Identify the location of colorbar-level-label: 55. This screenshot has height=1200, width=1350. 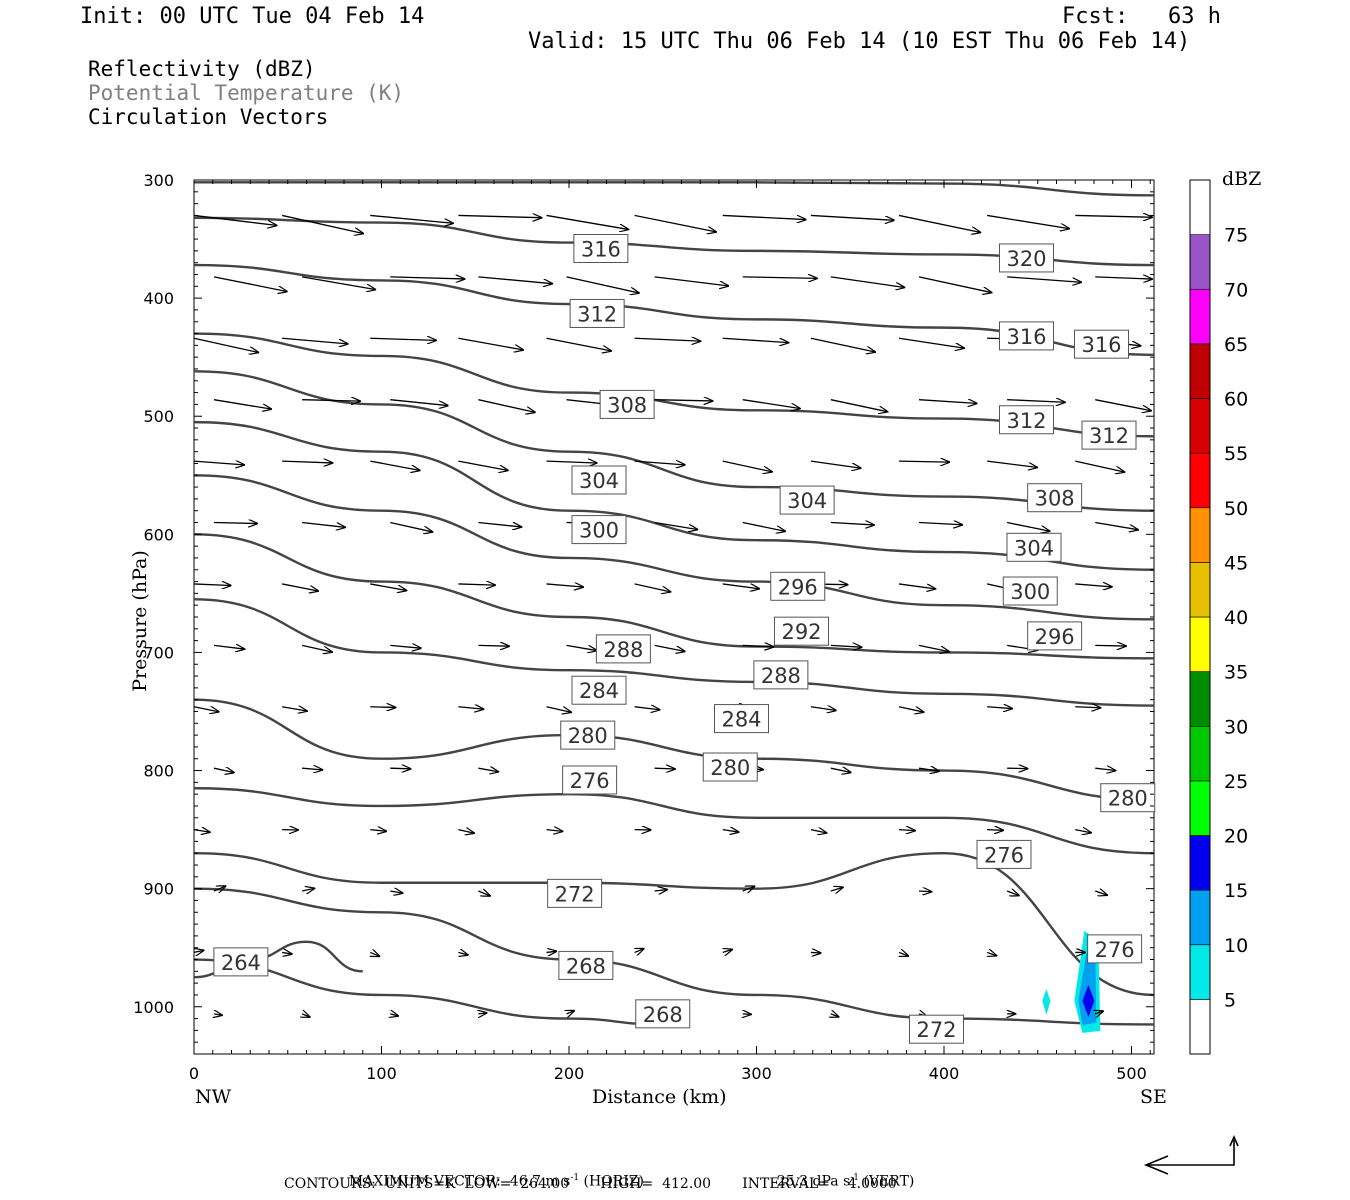
(1236, 454).